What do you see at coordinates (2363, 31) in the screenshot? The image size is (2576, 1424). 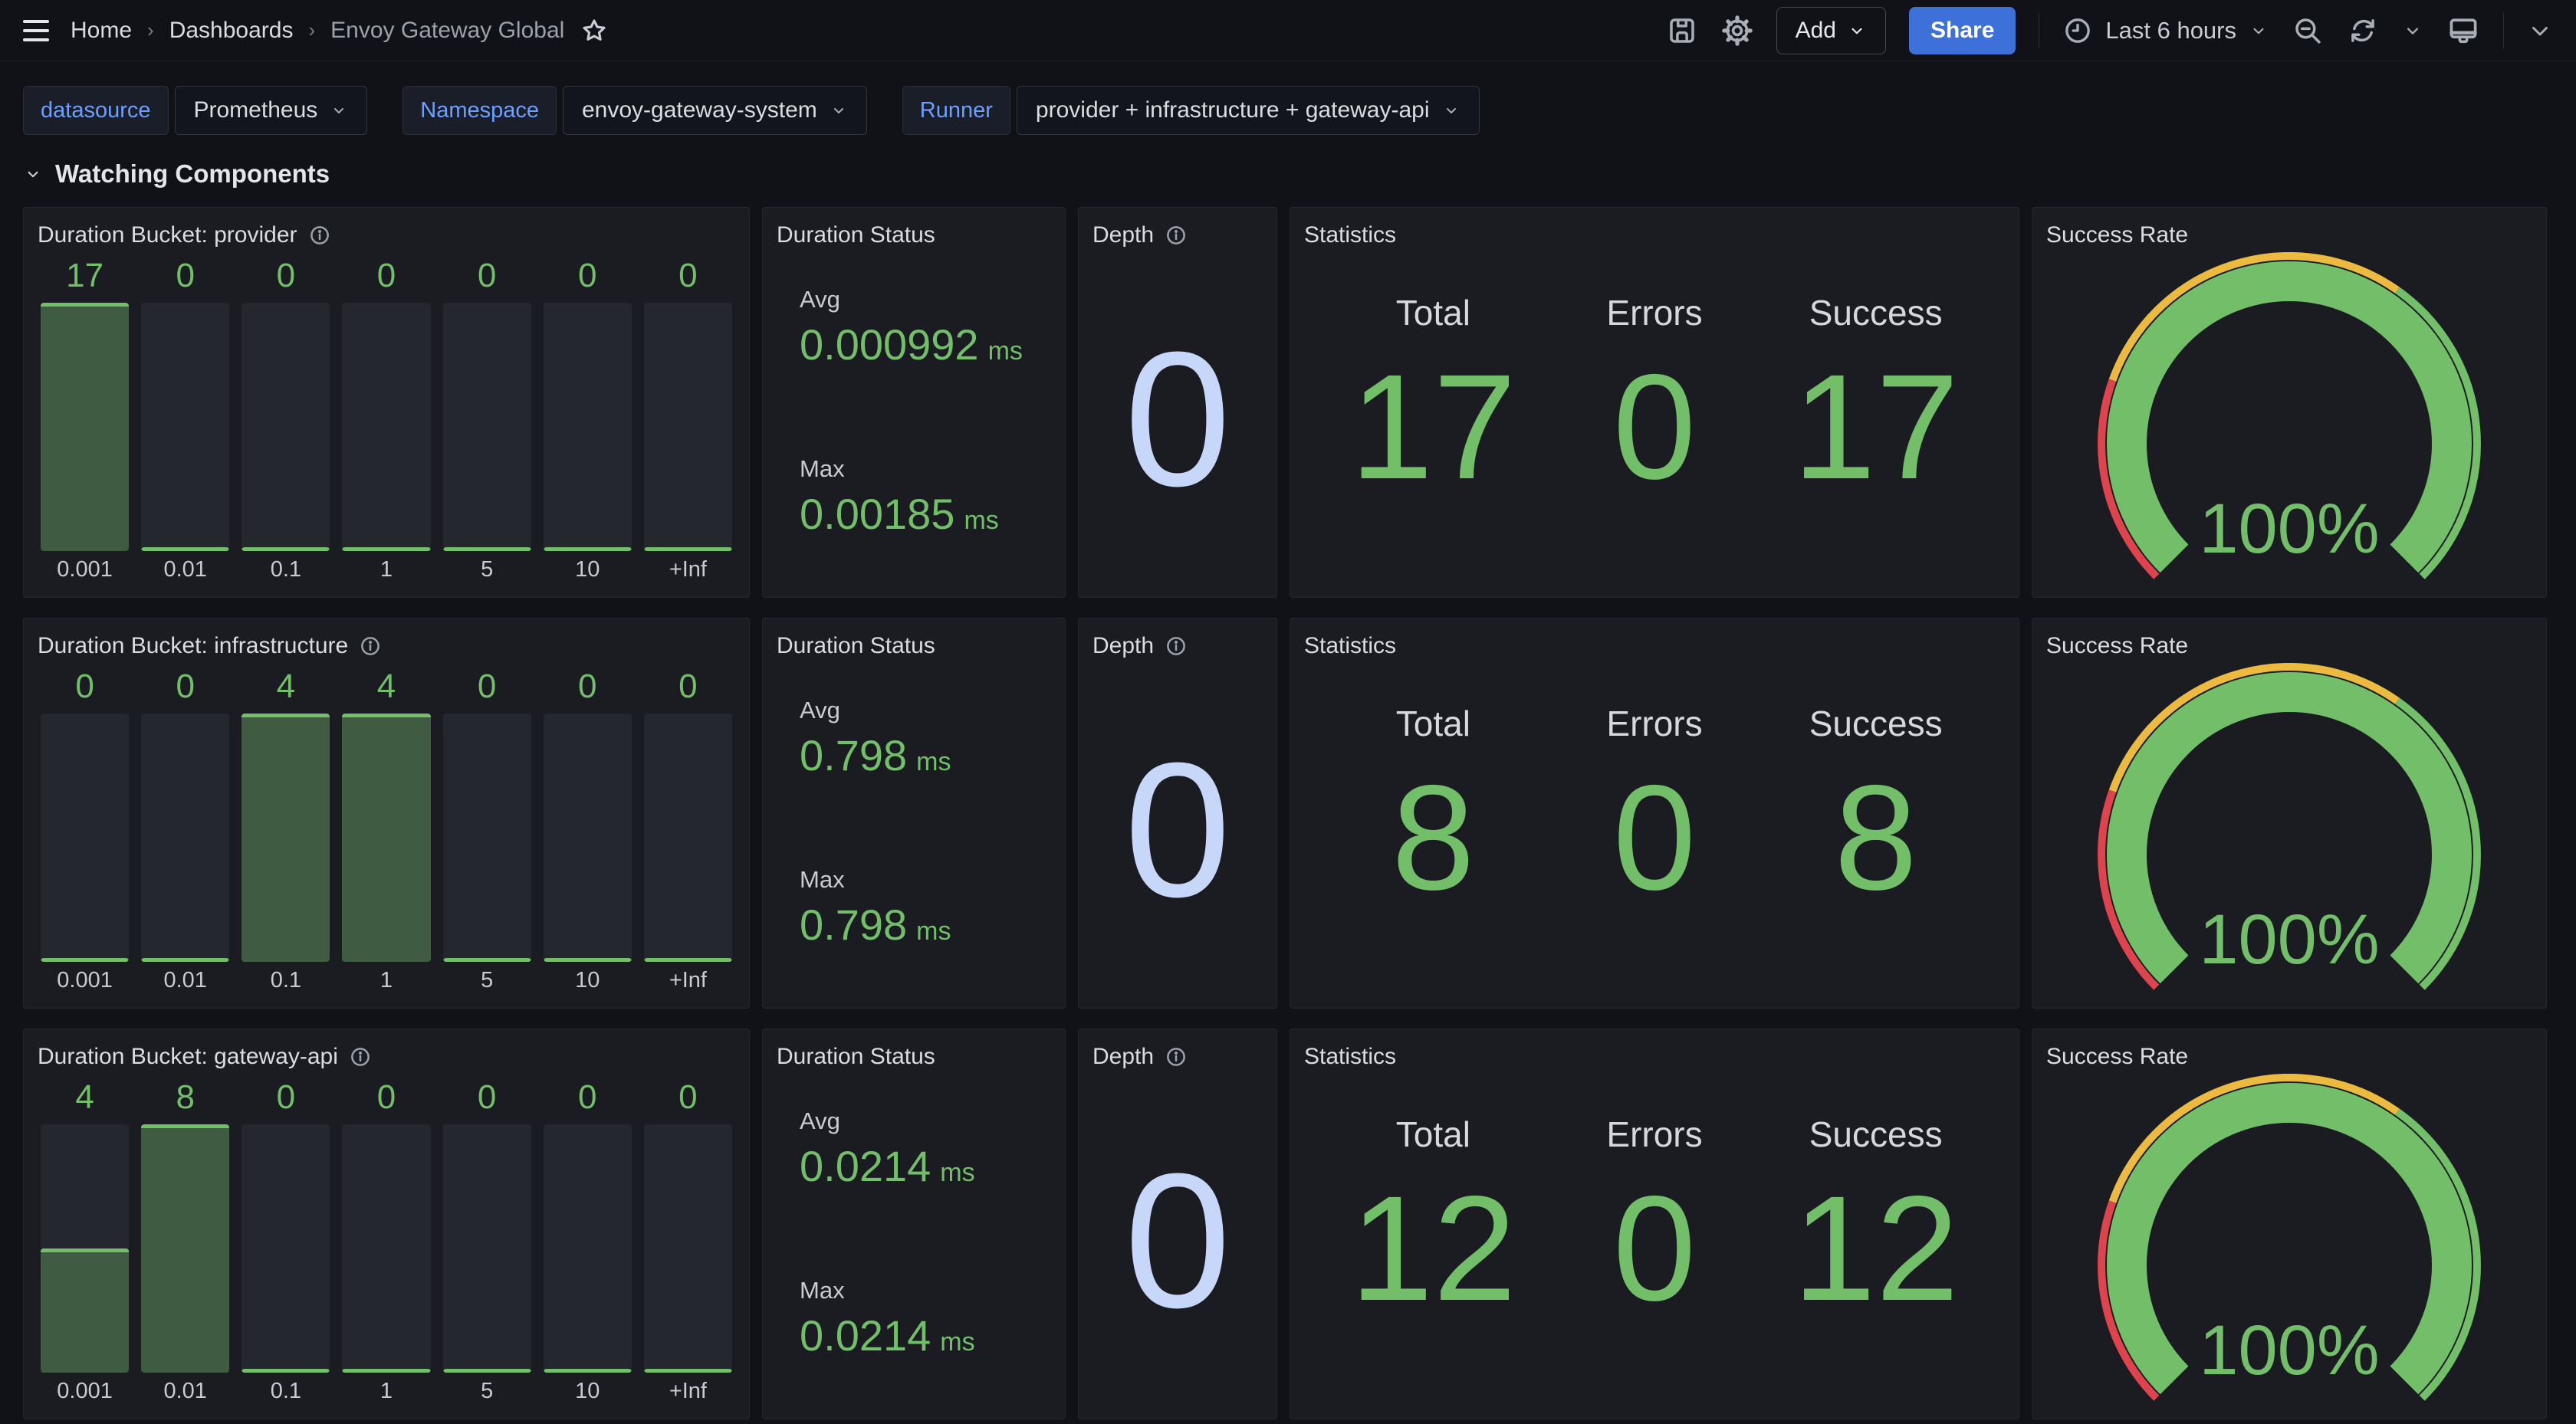 I see `refresh-icon` at bounding box center [2363, 31].